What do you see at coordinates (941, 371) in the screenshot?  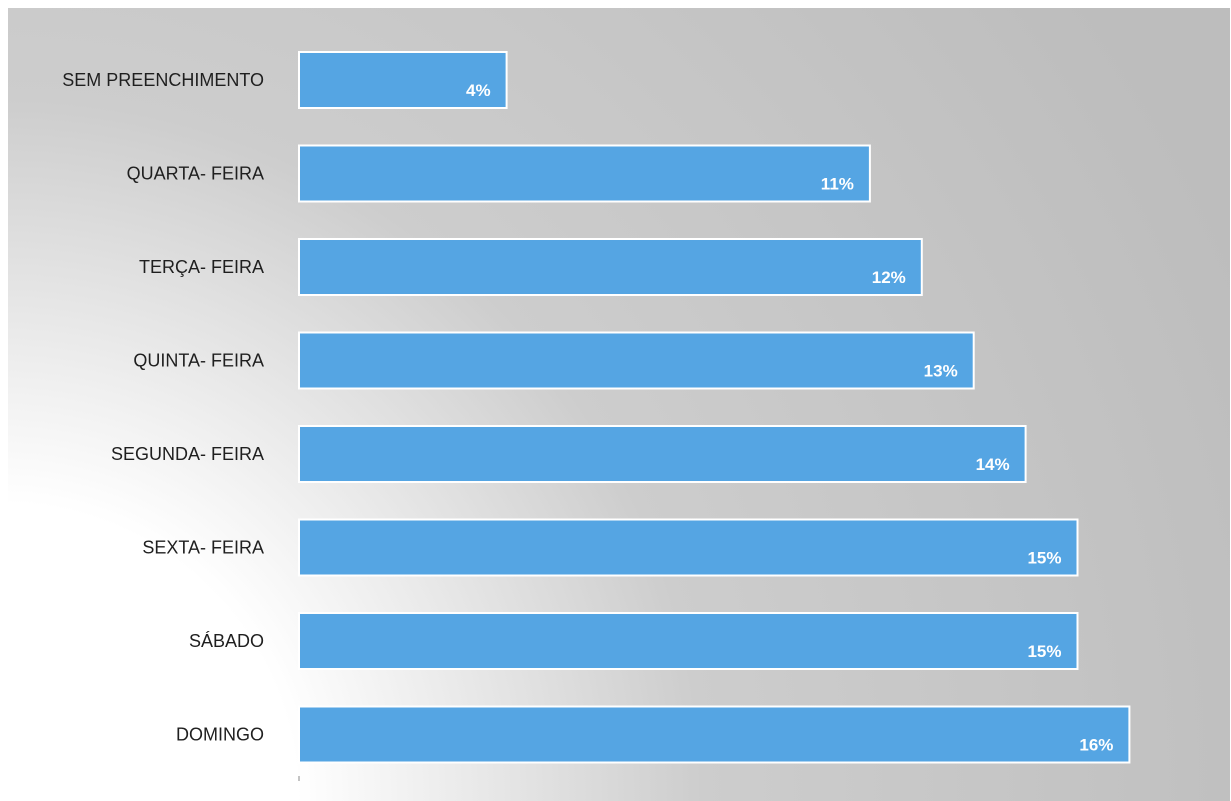 I see `value-label: 13%` at bounding box center [941, 371].